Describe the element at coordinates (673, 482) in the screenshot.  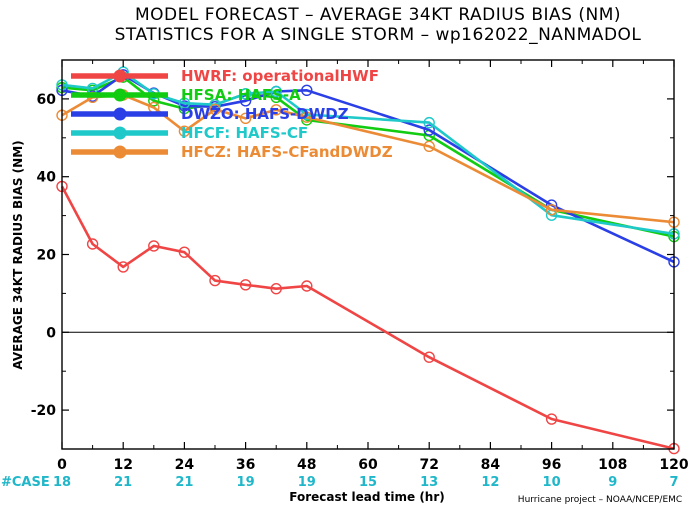
I see `case-count: 7` at that location.